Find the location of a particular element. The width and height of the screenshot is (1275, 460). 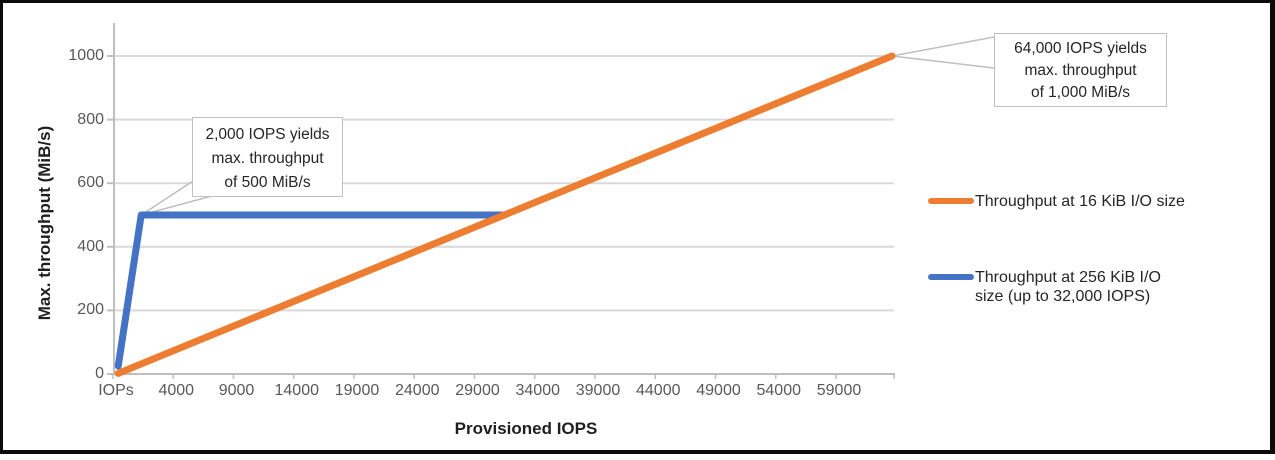

callout-64000-line-2: max. throughput is located at coordinates (1080, 70).